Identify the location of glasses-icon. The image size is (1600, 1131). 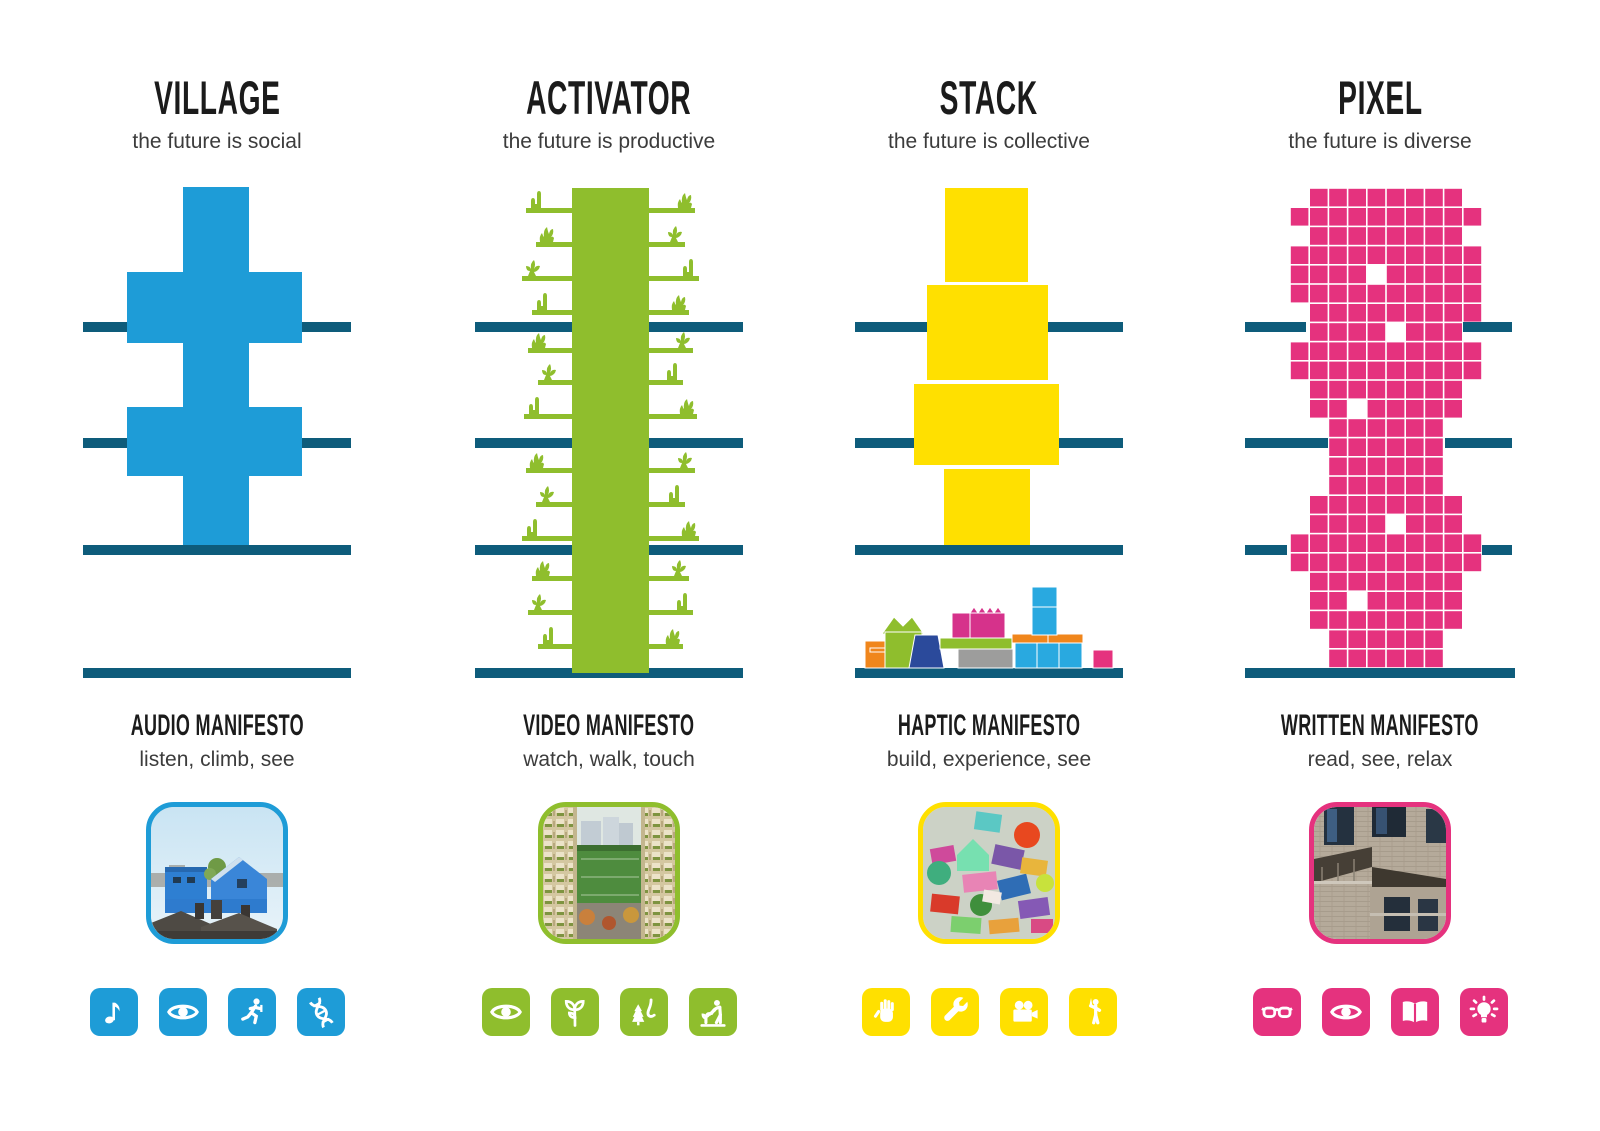
(1276, 1012).